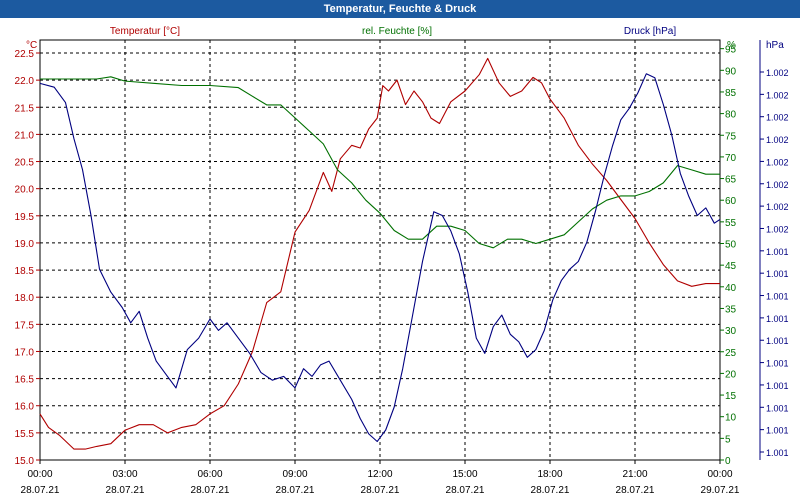 Image resolution: width=800 pixels, height=500 pixels. I want to click on humidity-tick-label: 90, so click(731, 71).